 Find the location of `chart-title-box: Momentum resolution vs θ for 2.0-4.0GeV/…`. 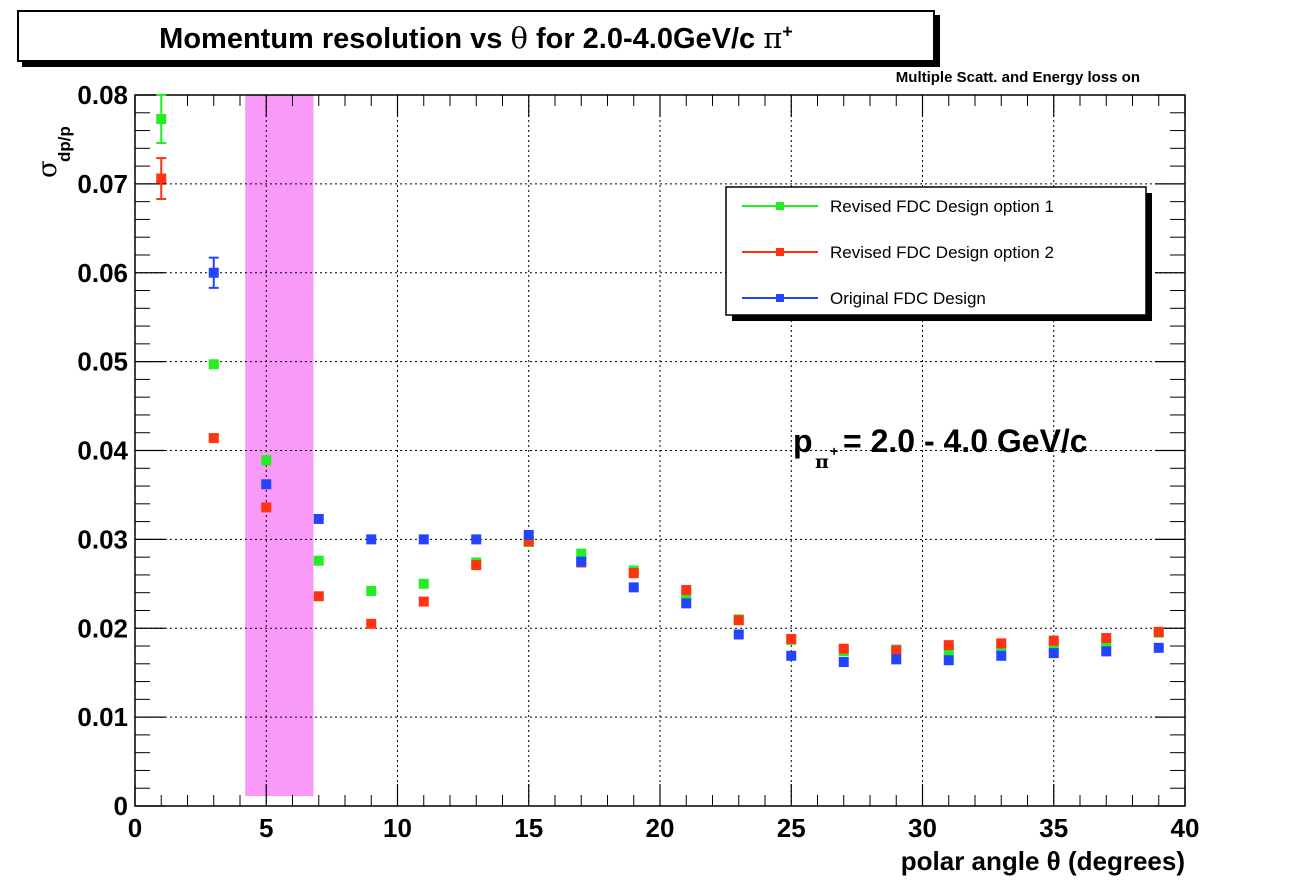

chart-title-box: Momentum resolution vs θ for 2.0-4.0GeV/… is located at coordinates (476, 36).